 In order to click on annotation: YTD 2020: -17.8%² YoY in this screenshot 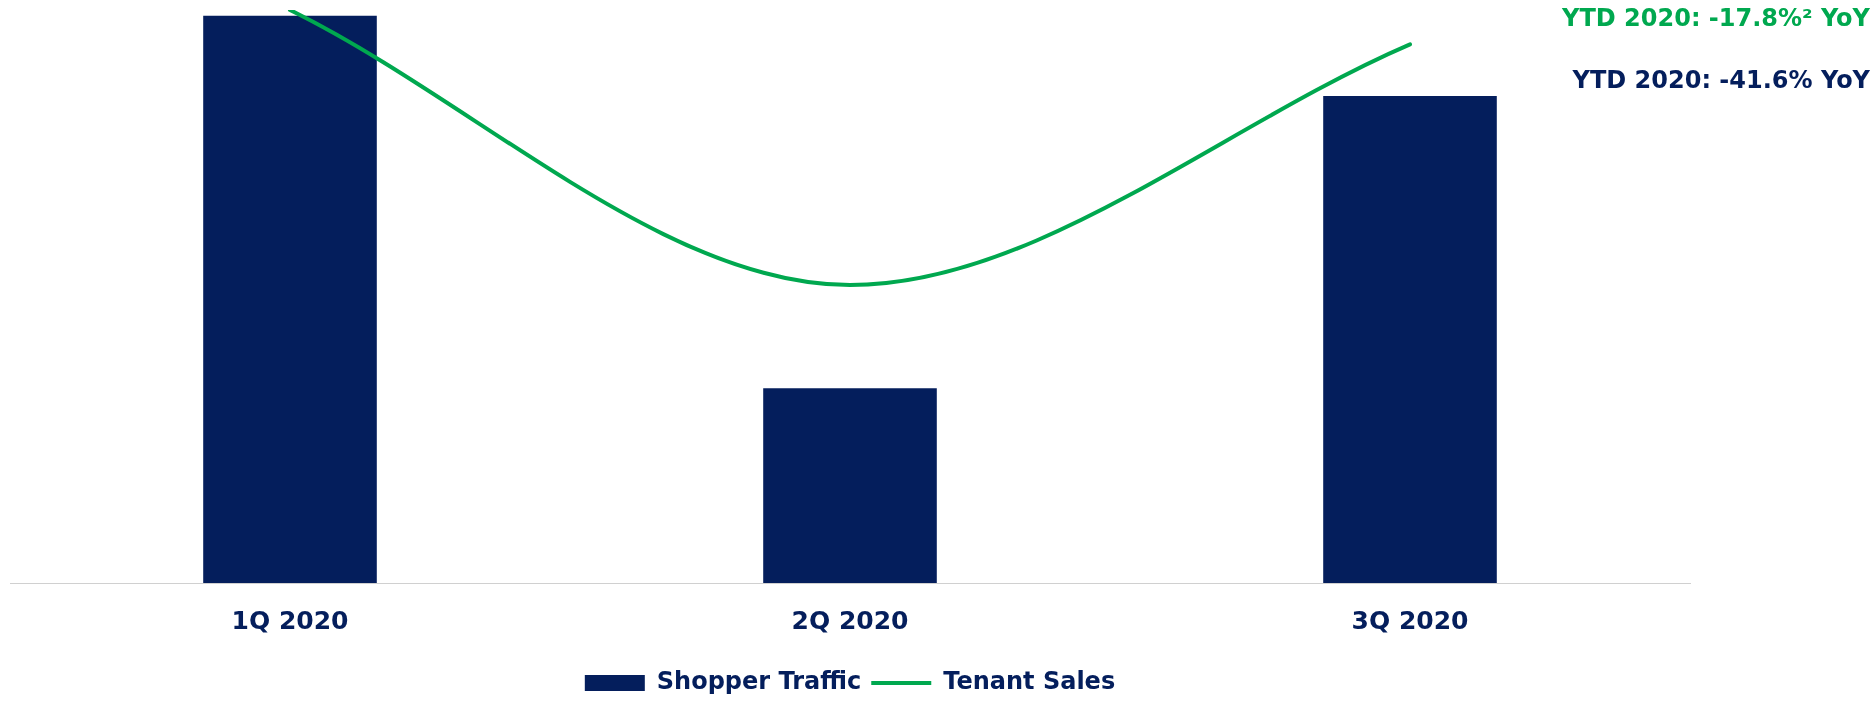, I will do `click(1715, 18)`.